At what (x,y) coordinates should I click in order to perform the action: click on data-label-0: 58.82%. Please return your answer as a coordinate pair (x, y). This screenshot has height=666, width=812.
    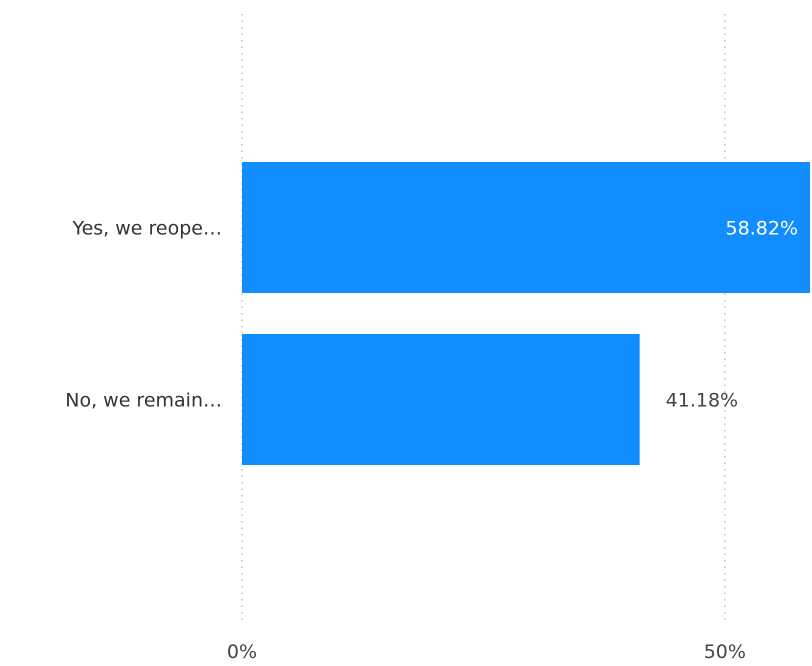
    Looking at the image, I should click on (762, 229).